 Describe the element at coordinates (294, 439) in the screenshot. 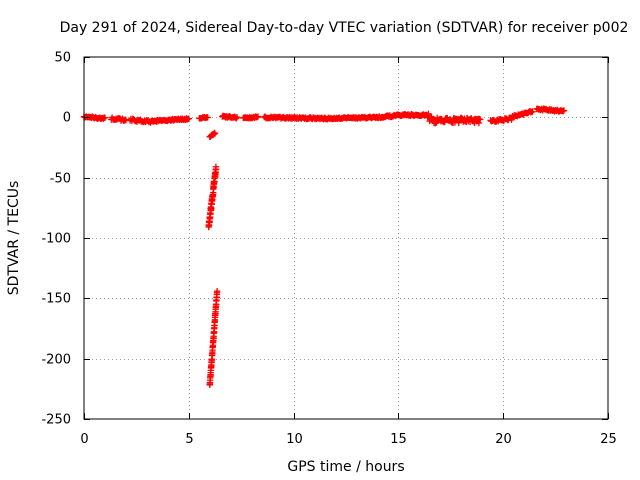

I see `x-tick-label: 10` at that location.